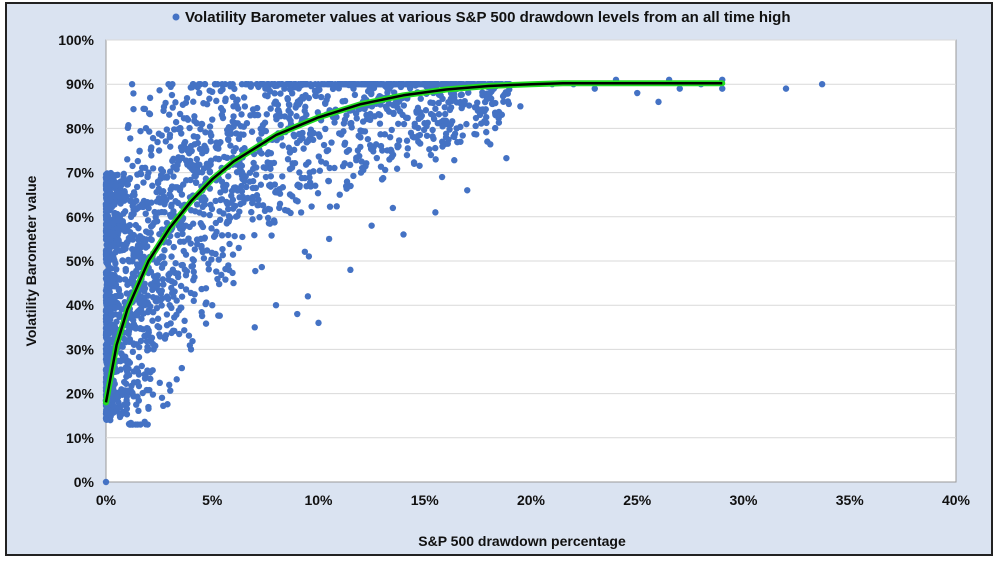 The width and height of the screenshot is (1000, 562). What do you see at coordinates (80, 305) in the screenshot?
I see `y-tick-label: 40%` at bounding box center [80, 305].